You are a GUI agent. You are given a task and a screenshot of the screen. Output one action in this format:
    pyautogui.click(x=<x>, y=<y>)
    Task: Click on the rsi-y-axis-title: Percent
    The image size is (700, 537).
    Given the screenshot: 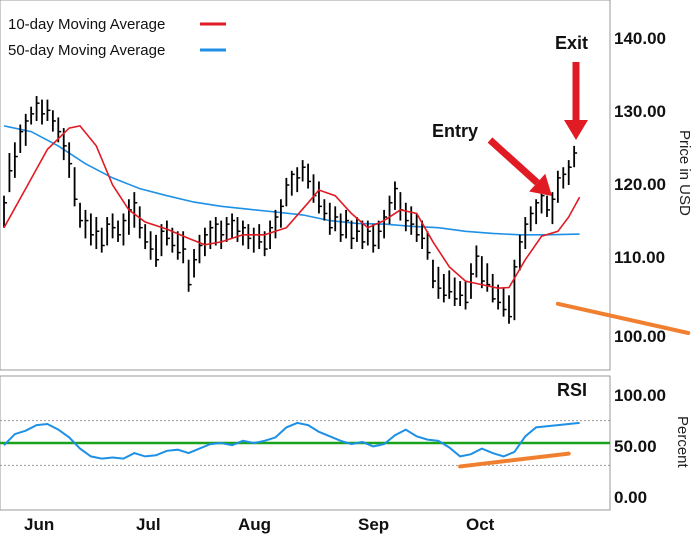 What is the action you would take?
    pyautogui.click(x=682, y=442)
    